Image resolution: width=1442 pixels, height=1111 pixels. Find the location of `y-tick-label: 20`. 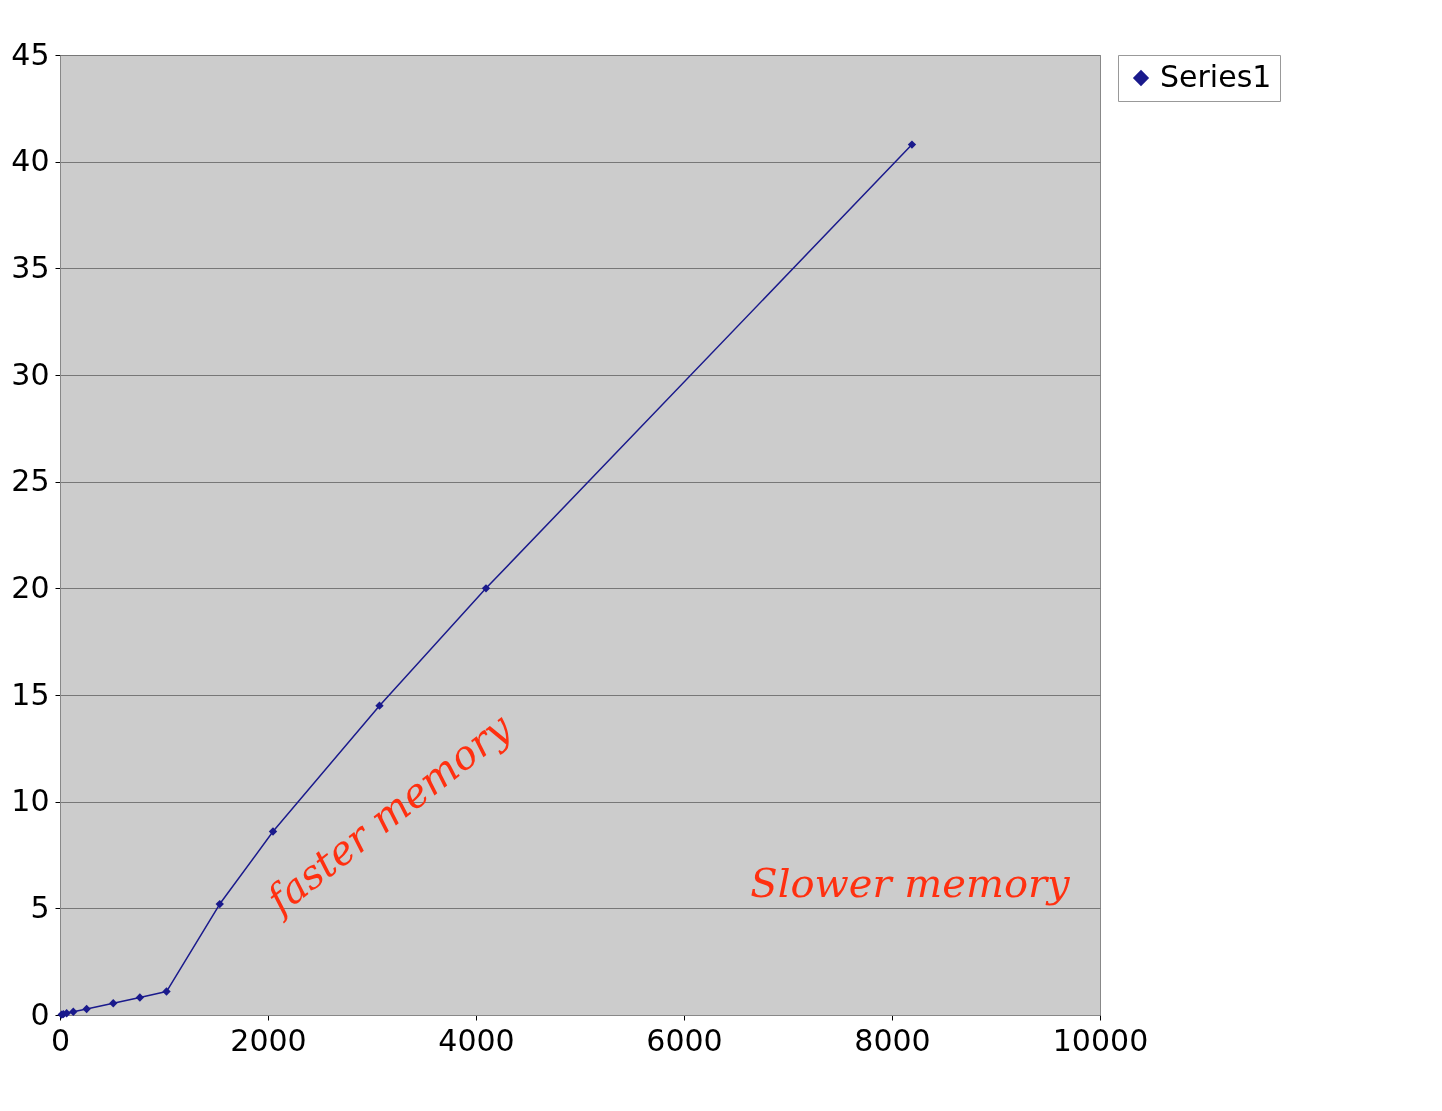

y-tick-label: 20 is located at coordinates (30, 587).